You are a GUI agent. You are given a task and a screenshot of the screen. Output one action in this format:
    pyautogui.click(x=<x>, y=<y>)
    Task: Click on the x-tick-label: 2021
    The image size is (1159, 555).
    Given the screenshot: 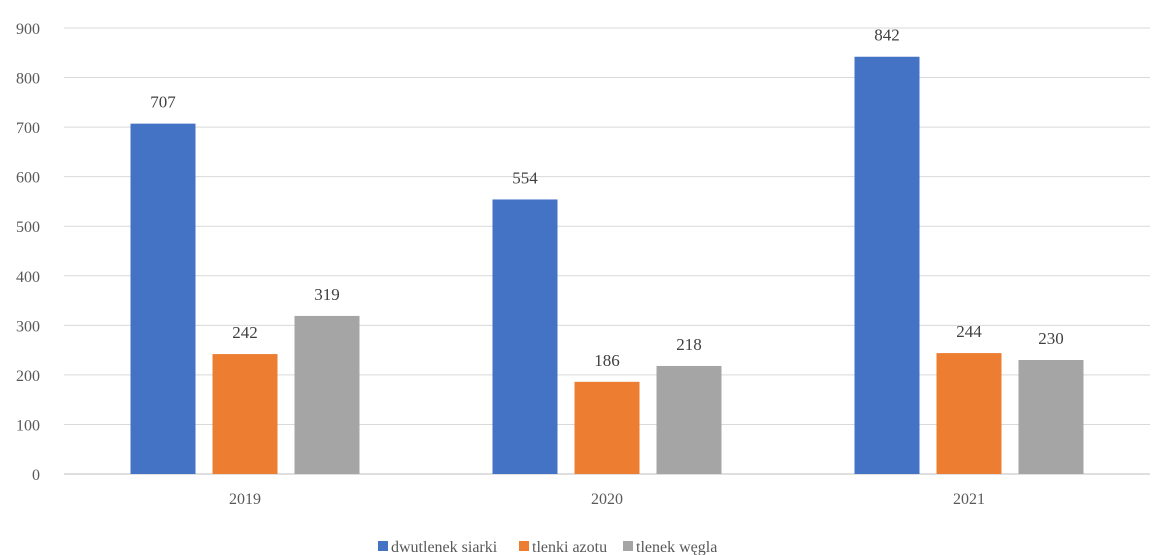 What is the action you would take?
    pyautogui.click(x=969, y=499)
    